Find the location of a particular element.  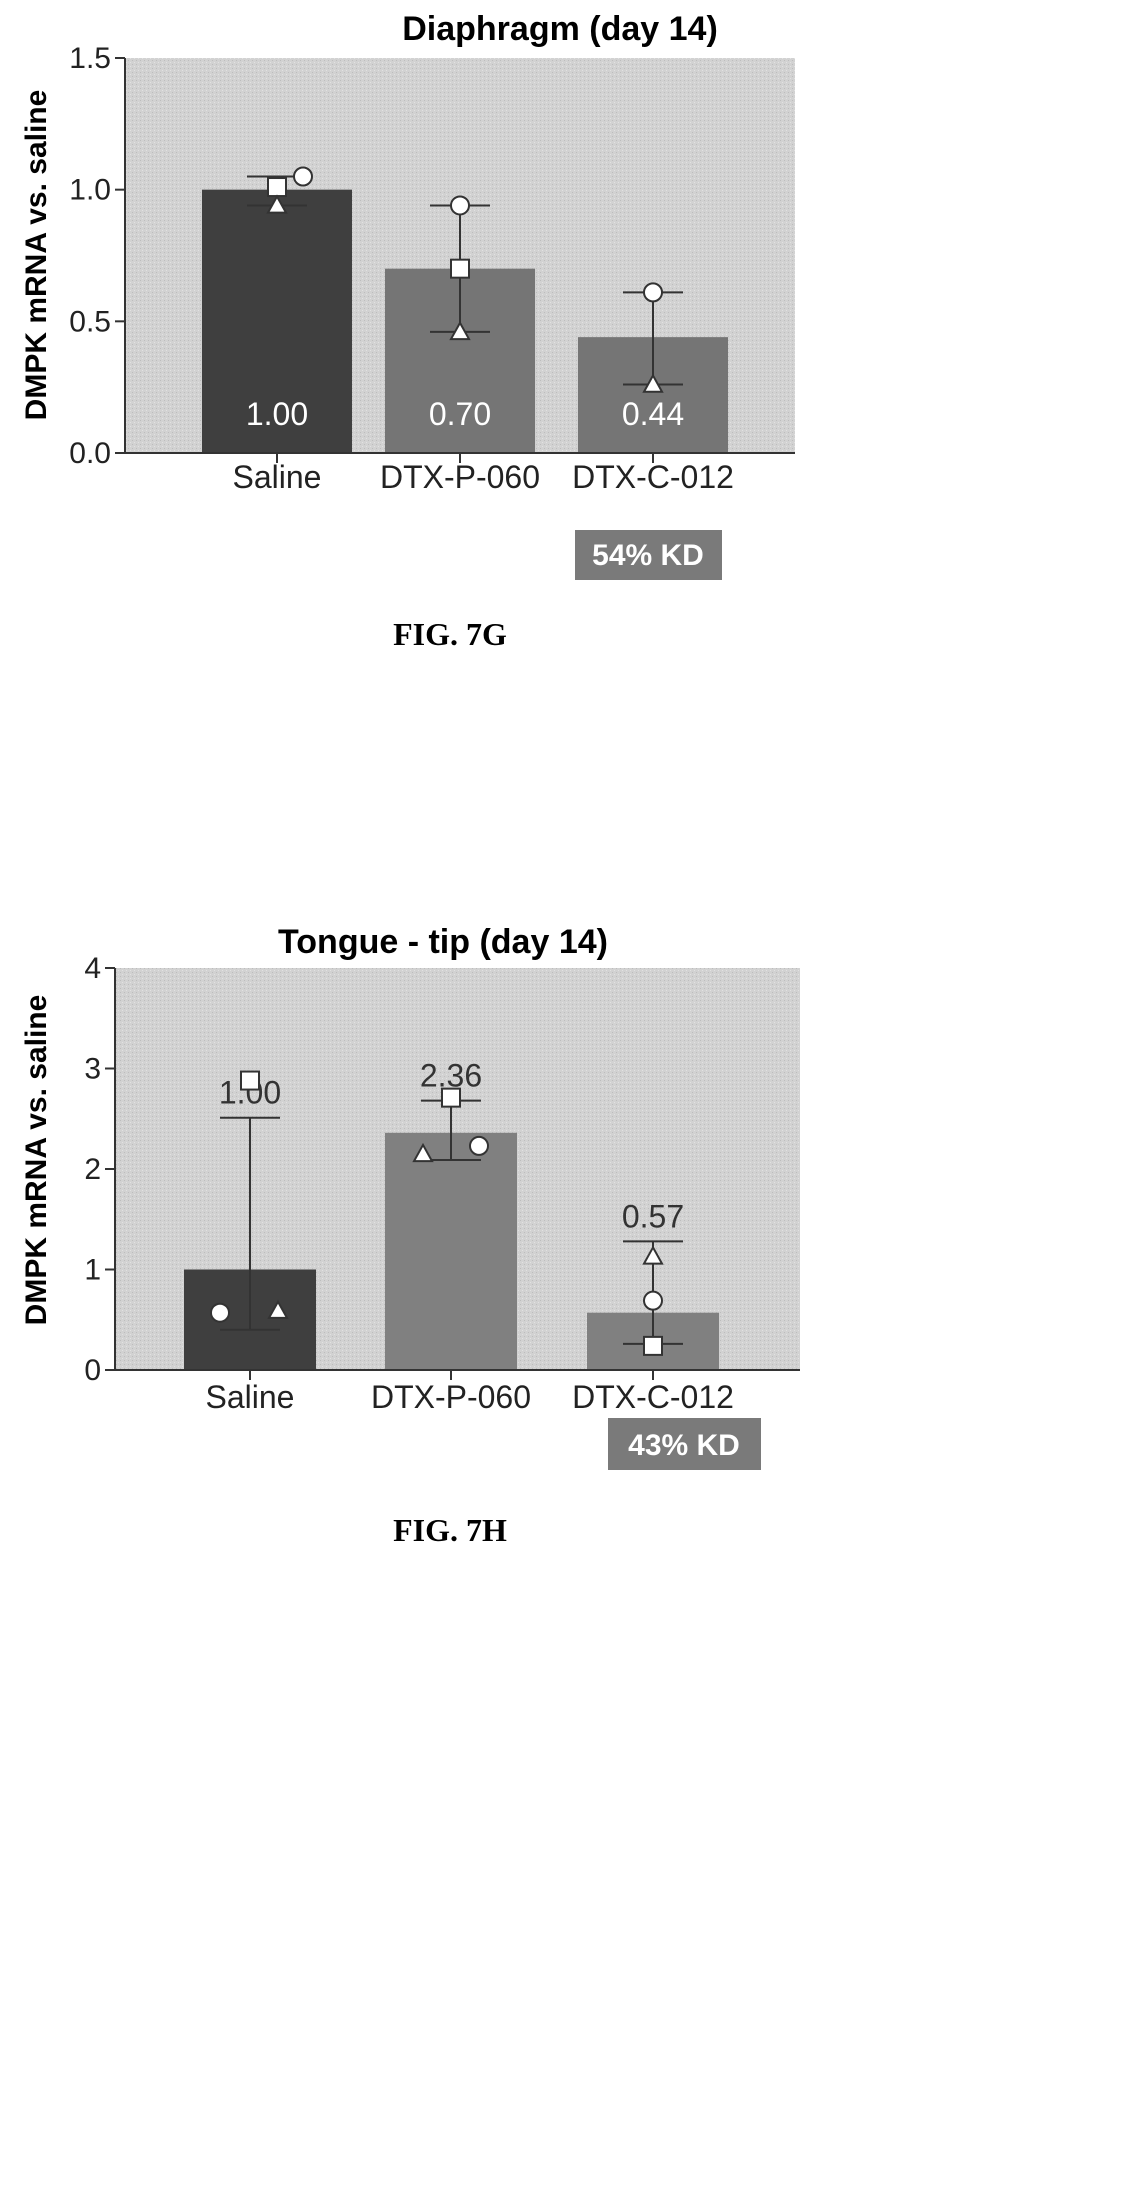

value-label: 0.57 is located at coordinates (653, 1216).